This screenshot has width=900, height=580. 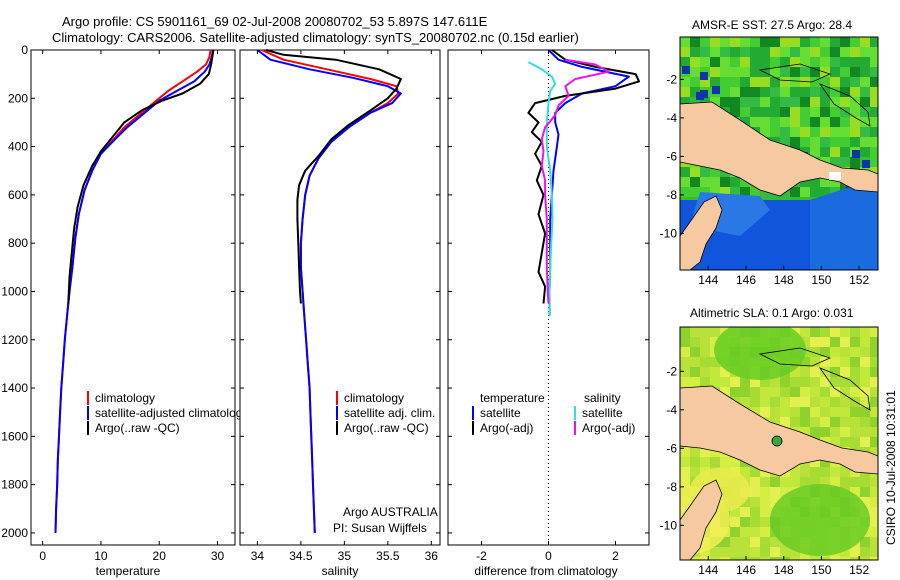 What do you see at coordinates (669, 525) in the screenshot?
I see `map-y-tick-label: -10` at bounding box center [669, 525].